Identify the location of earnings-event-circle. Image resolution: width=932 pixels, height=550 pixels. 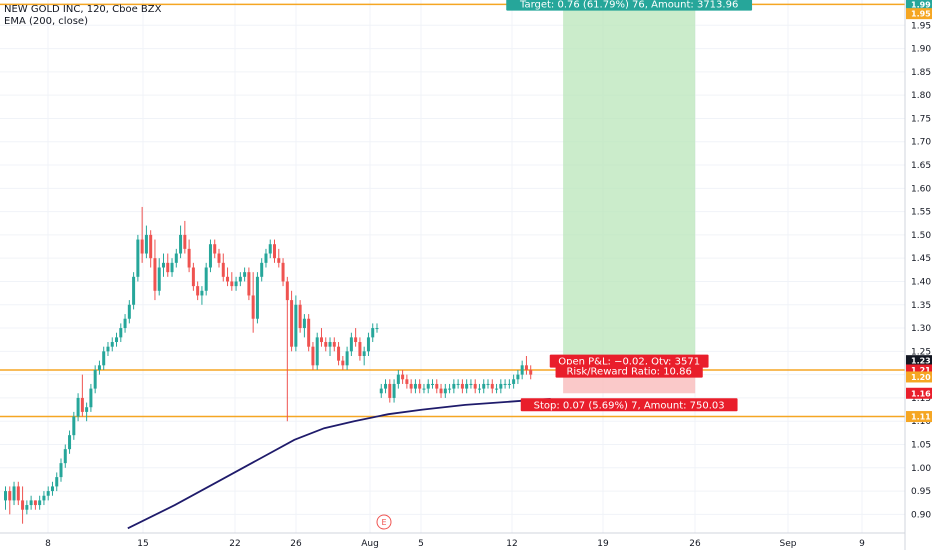
(384, 522).